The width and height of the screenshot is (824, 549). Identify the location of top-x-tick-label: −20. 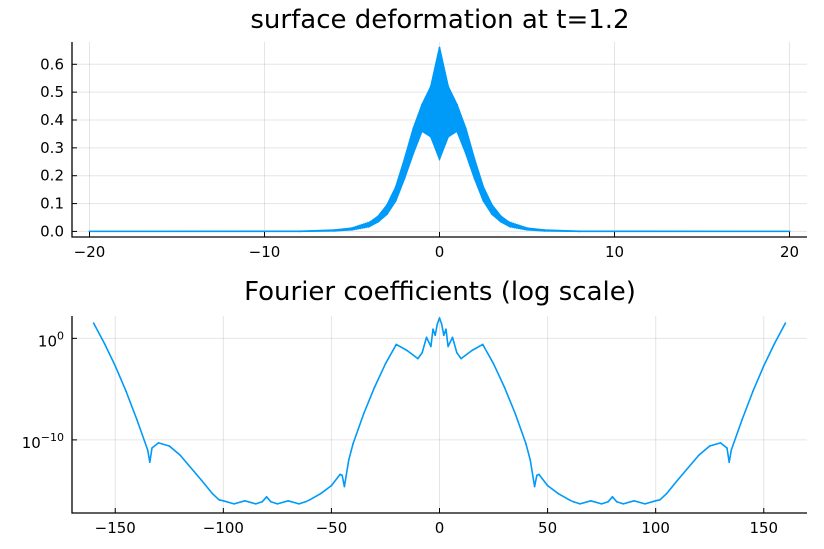
(90, 252).